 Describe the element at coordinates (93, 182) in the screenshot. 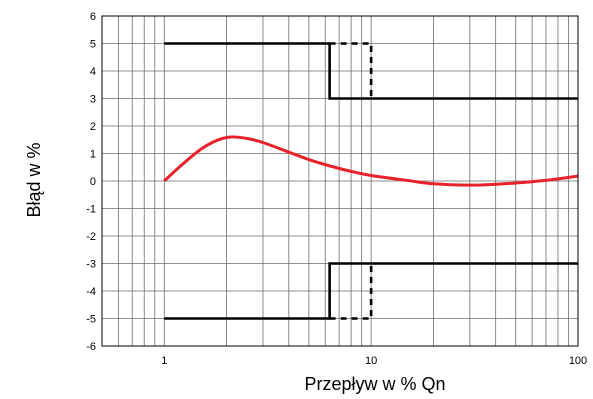

I see `y-tick-label: 0` at that location.